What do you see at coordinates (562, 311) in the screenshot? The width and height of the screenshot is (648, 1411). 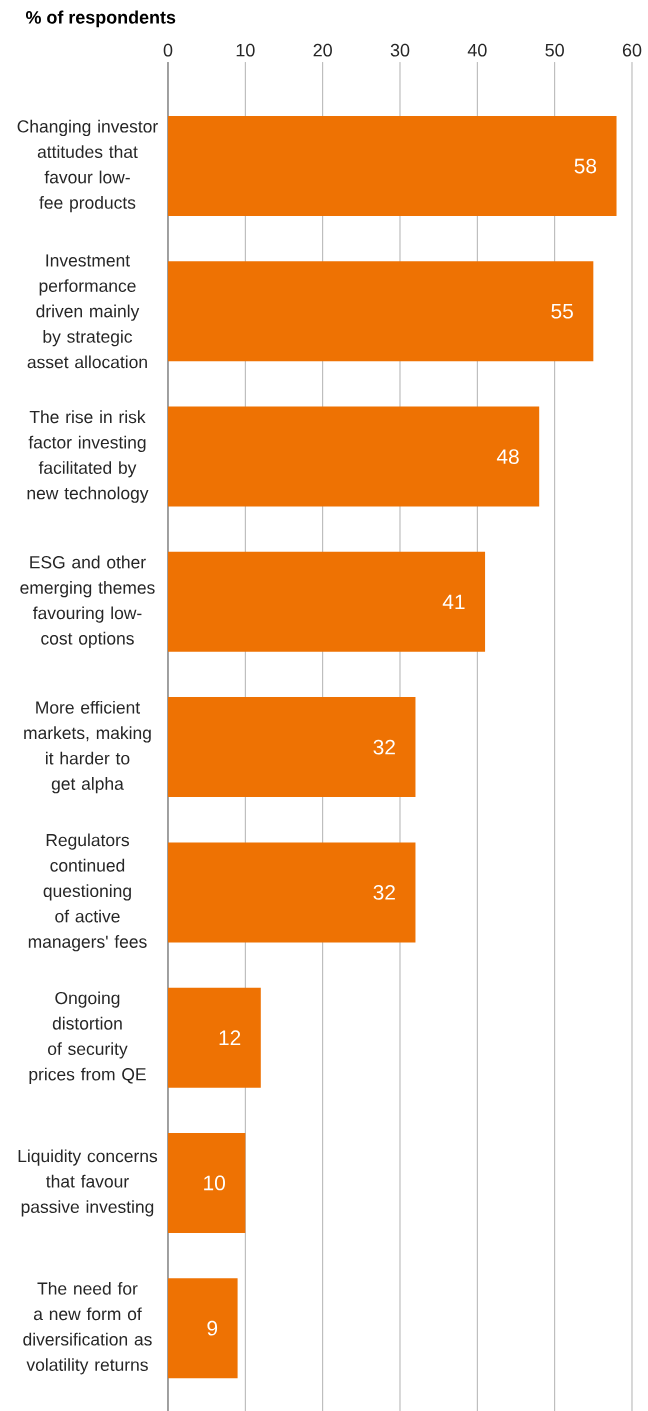 I see `data-label: 55` at bounding box center [562, 311].